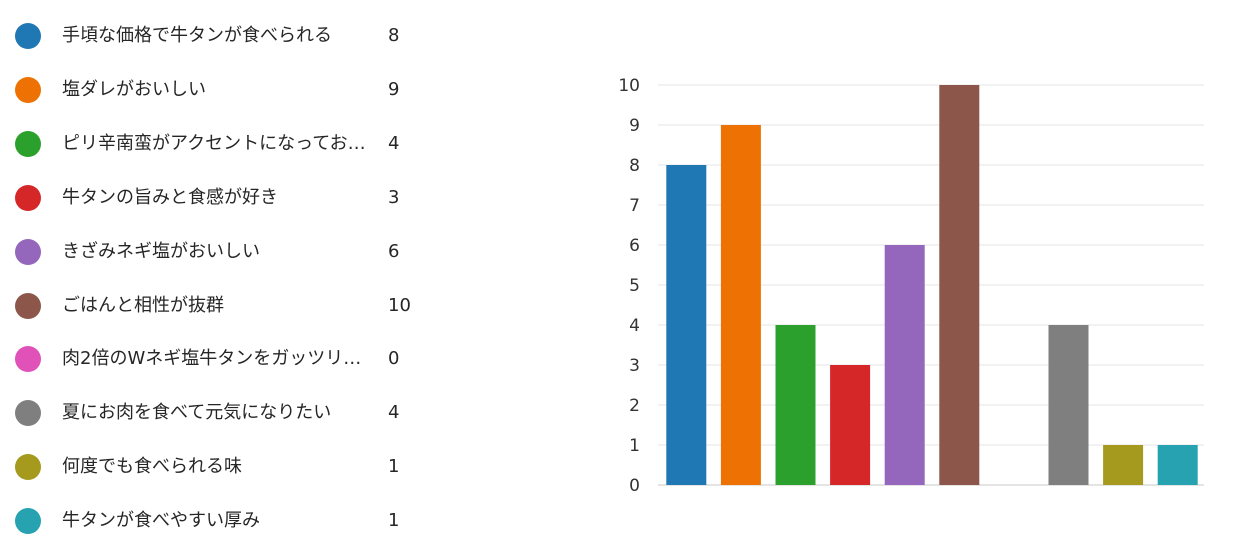  What do you see at coordinates (394, 89) in the screenshot?
I see `legend-count: 9` at bounding box center [394, 89].